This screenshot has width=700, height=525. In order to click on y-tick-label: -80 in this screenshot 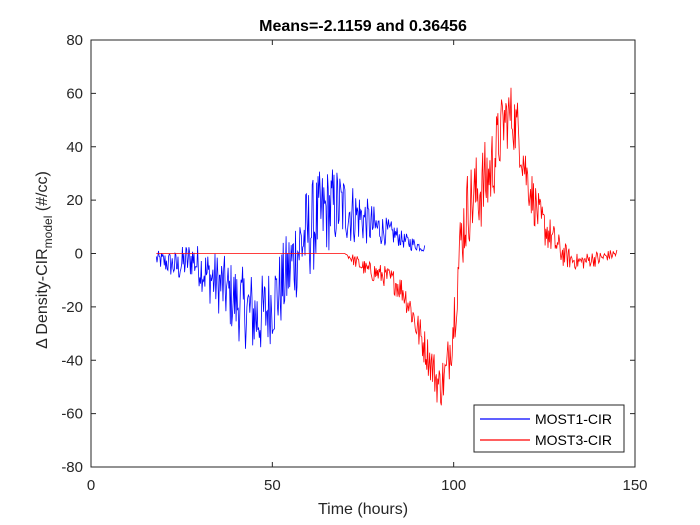, I will do `click(72, 467)`.